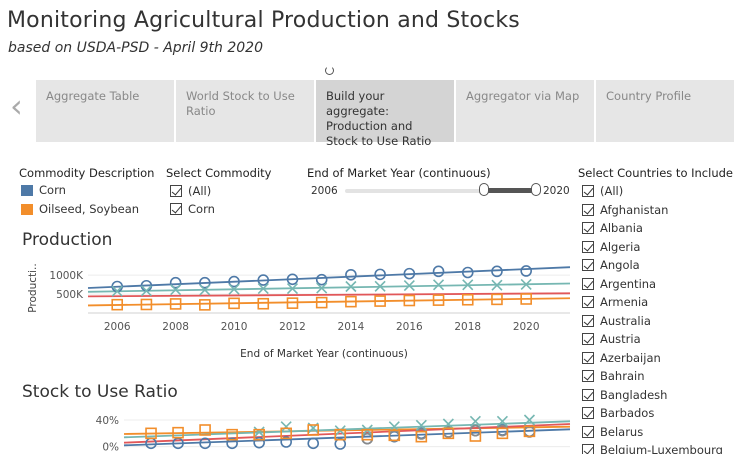  I want to click on country-option-label: Azerbaijan, so click(630, 357).